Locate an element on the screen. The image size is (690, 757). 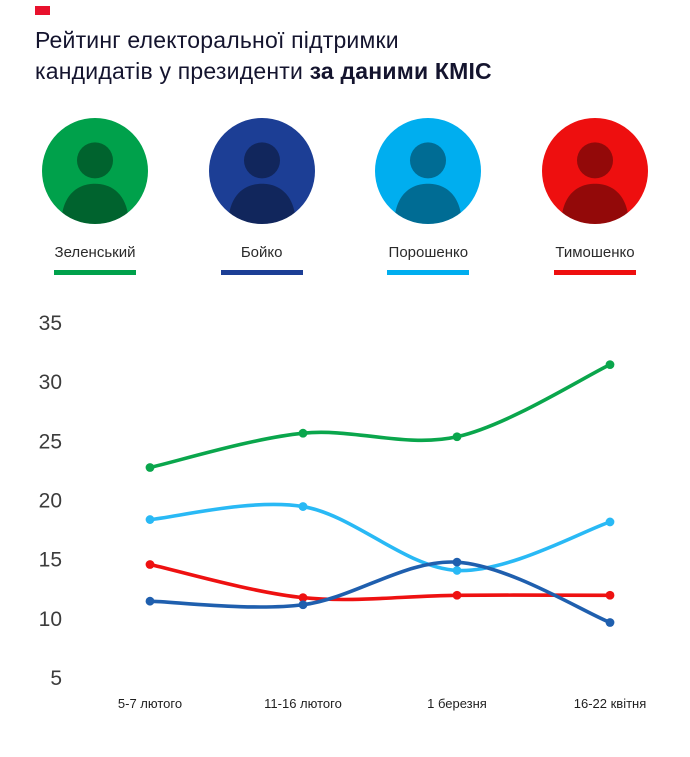
title-line1: Рейтинг електоральної підтримки is located at coordinates (217, 40).